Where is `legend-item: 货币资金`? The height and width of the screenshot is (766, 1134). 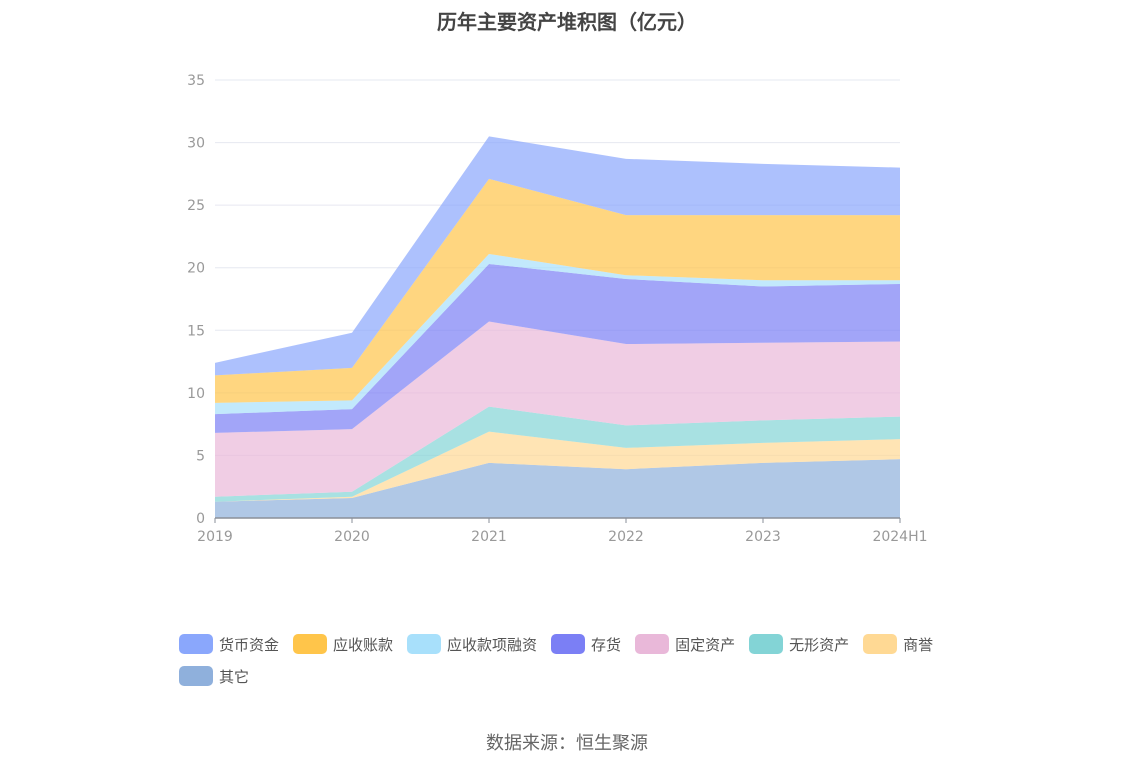 legend-item: 货币资金 is located at coordinates (229, 644).